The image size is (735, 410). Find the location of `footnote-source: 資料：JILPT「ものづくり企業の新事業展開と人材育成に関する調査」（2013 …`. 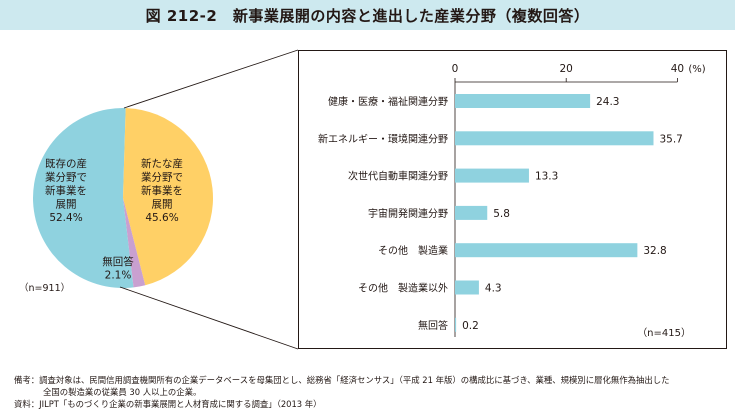

footnote-source: 資料：JILPT「ものづくり企業の新事業展開と人材育成に関する調査」（2013 … is located at coordinates (168, 404).